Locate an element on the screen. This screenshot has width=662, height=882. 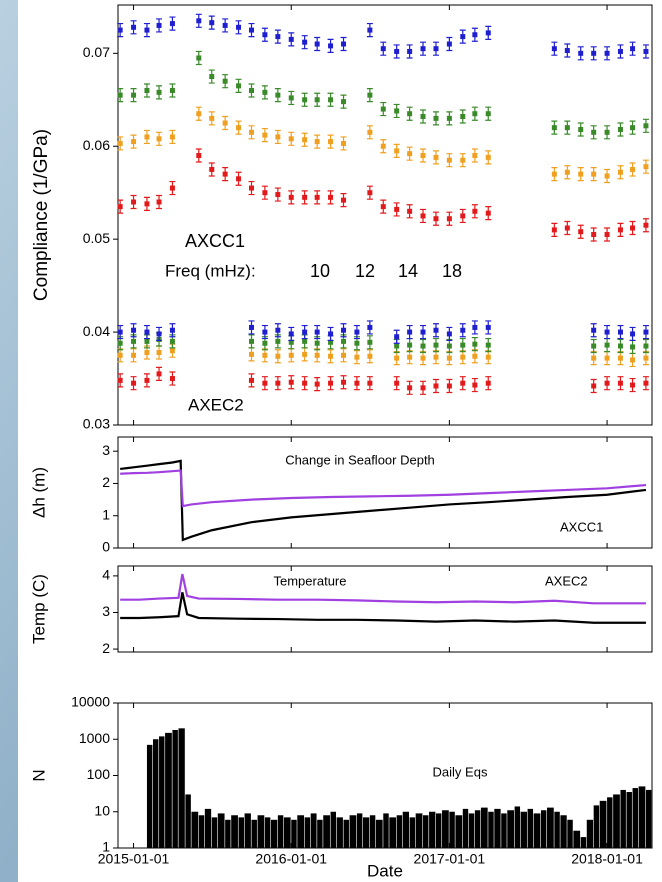
y-tick-label: 0.05 is located at coordinates (96, 238).